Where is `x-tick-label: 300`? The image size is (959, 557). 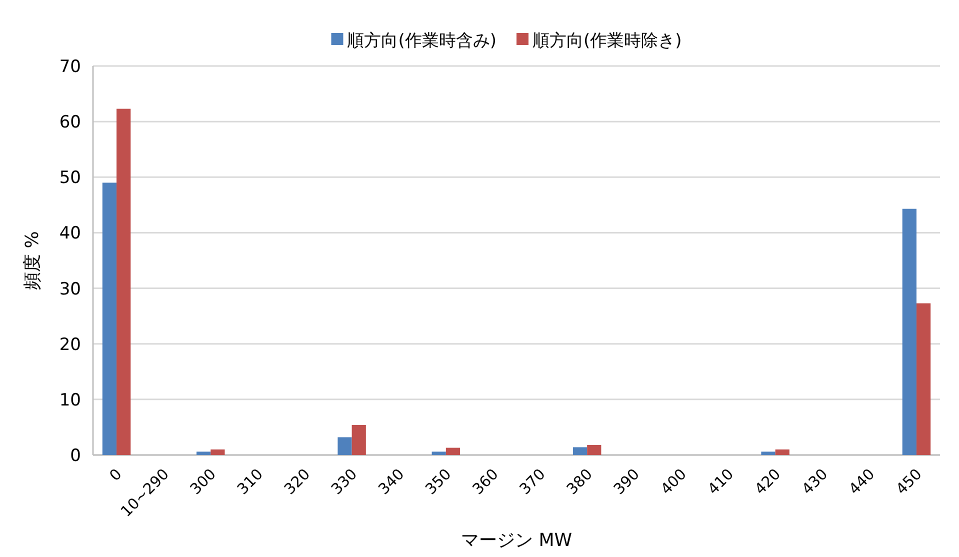
x-tick-label: 300 is located at coordinates (203, 481).